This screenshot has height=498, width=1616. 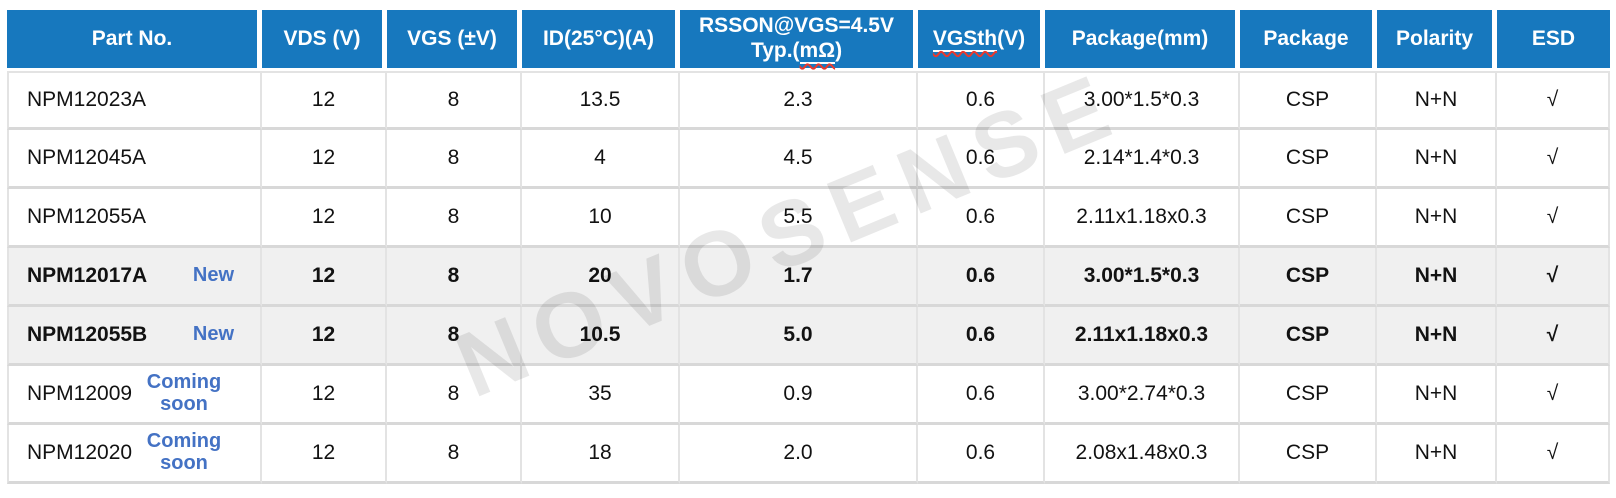 I want to click on cell-pkg_mm: 2.11x1.18x0.3, so click(x=1142, y=218).